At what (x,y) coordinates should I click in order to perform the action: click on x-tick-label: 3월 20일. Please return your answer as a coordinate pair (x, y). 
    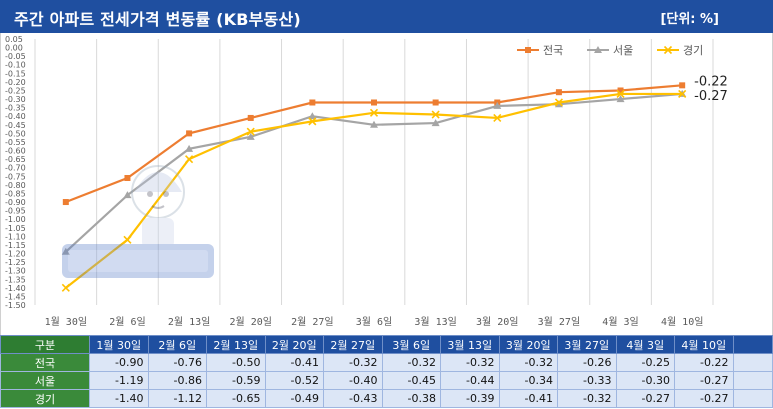
    Looking at the image, I should click on (497, 322).